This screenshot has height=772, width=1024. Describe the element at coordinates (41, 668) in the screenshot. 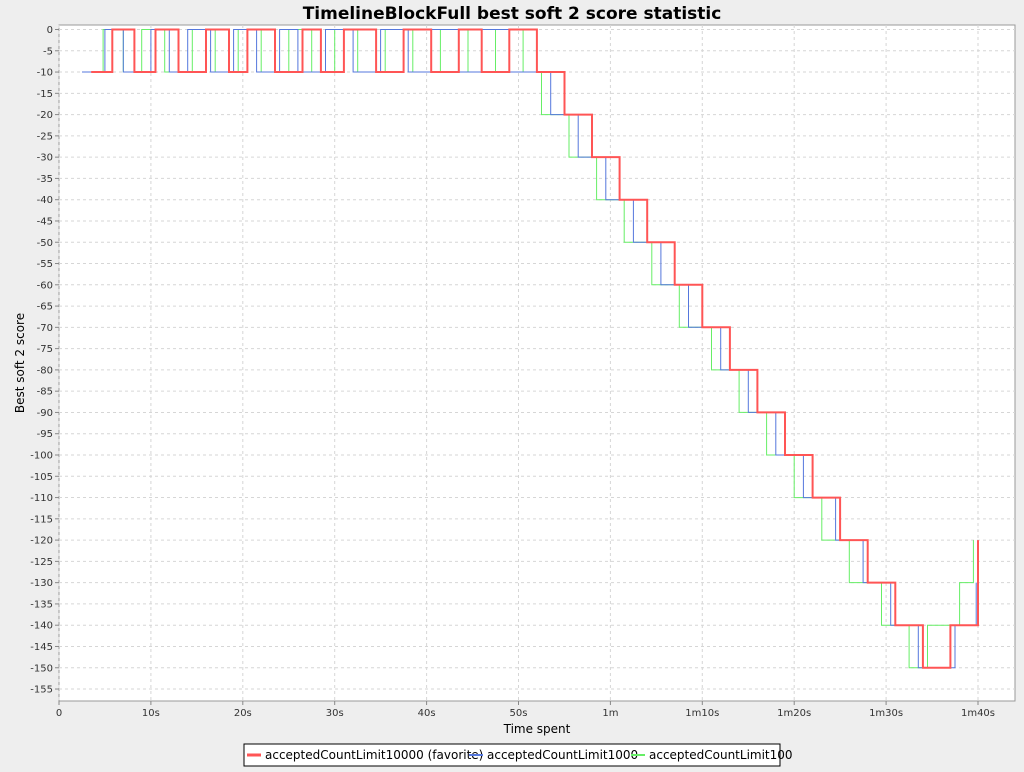

I see `y-tick-label: -150` at that location.